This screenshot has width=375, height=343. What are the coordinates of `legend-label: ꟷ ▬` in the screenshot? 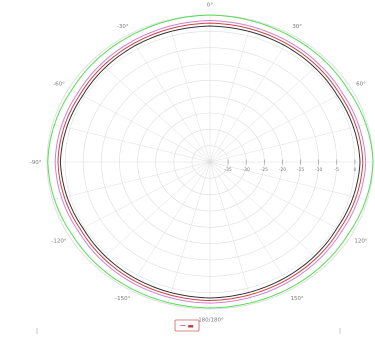 It's located at (187, 326).